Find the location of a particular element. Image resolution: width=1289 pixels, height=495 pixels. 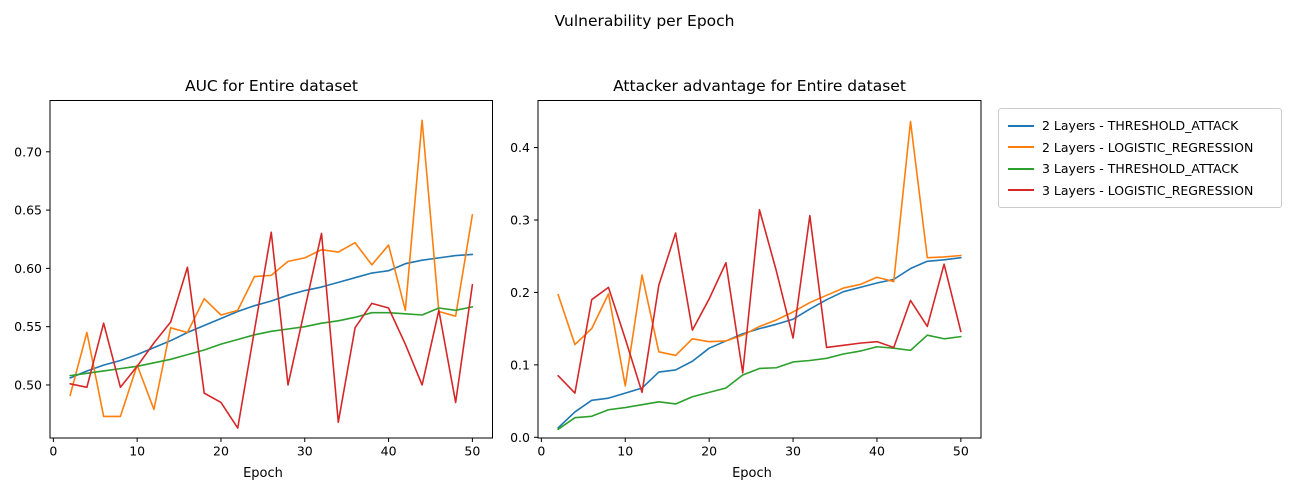

auc-chart-title: AUC for Entire dataset is located at coordinates (271, 86).